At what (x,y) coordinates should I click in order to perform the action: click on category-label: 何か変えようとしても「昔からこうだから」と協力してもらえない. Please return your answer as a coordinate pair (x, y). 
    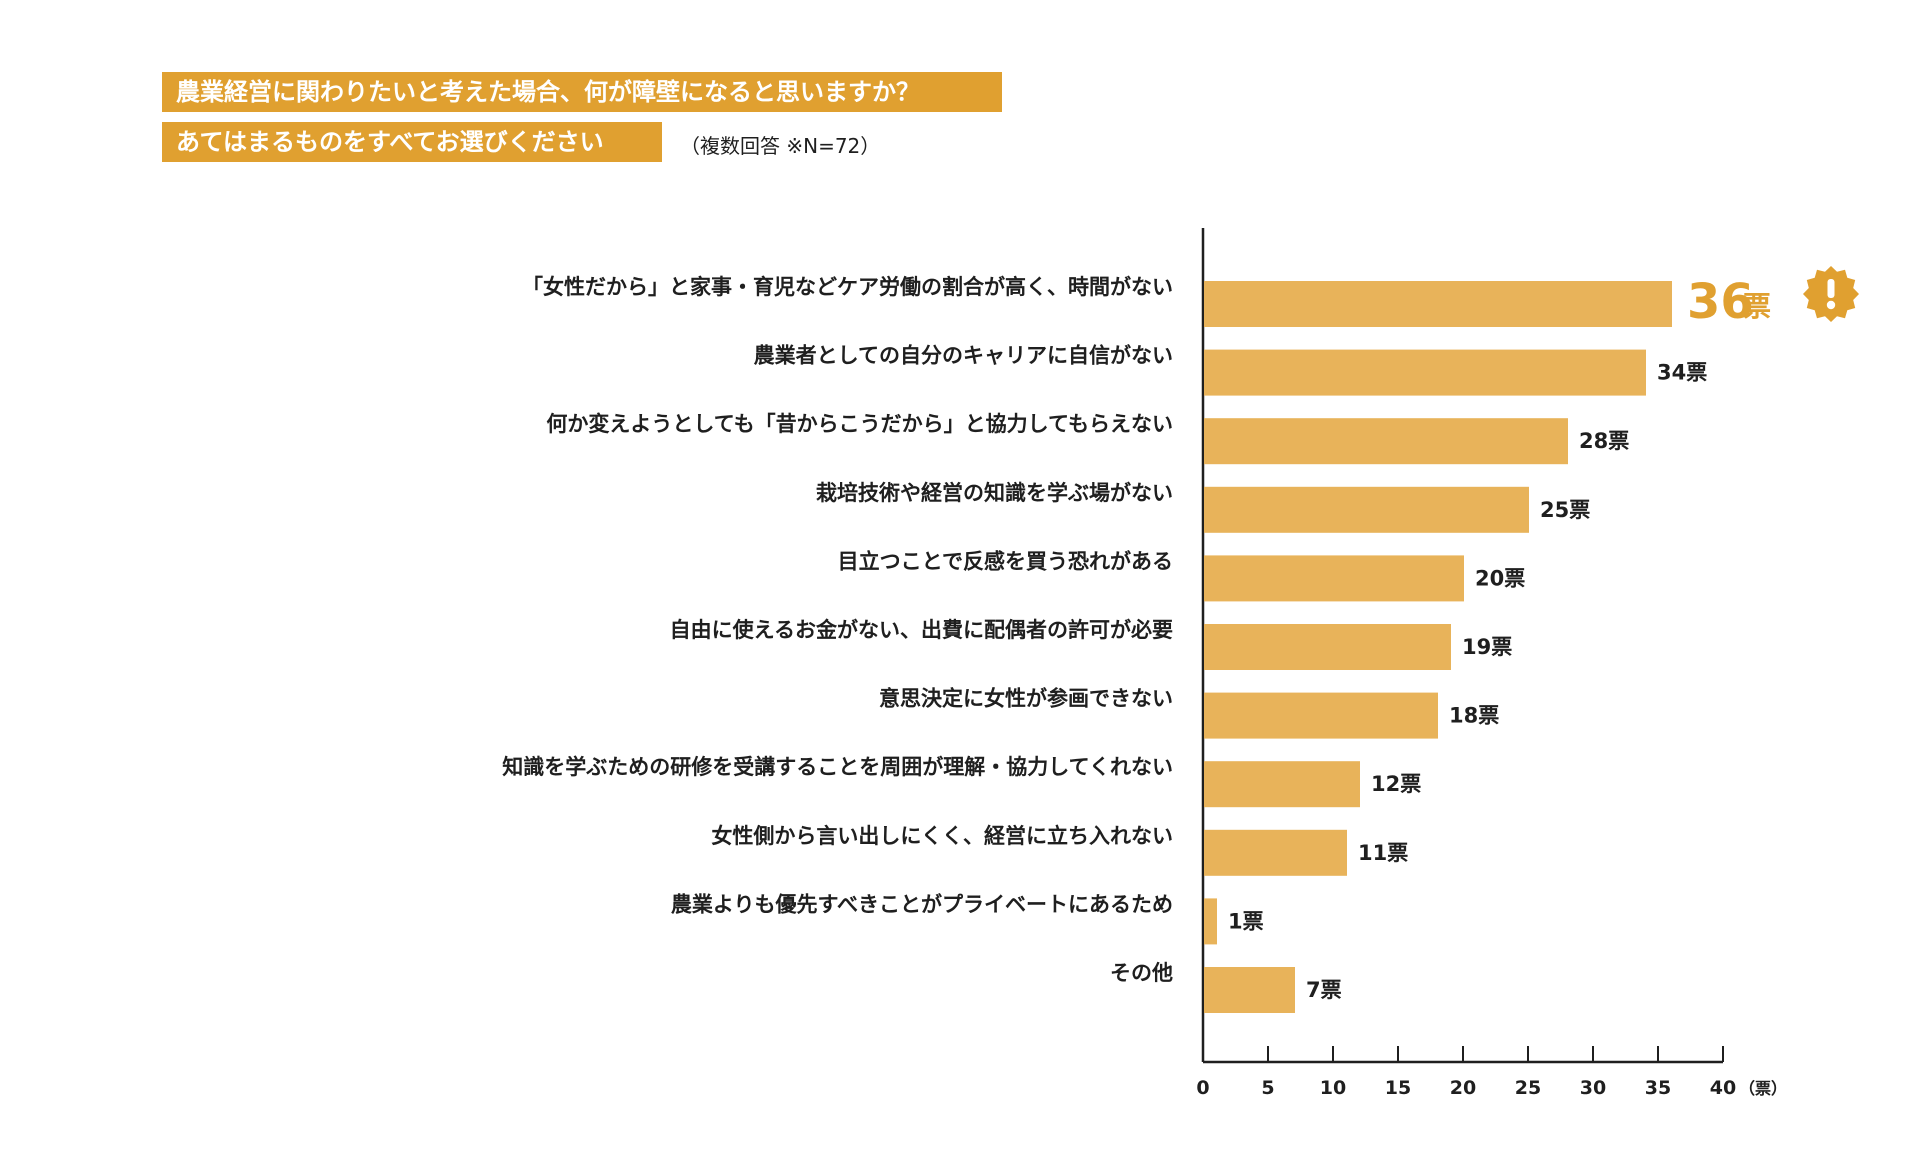
    Looking at the image, I should click on (859, 424).